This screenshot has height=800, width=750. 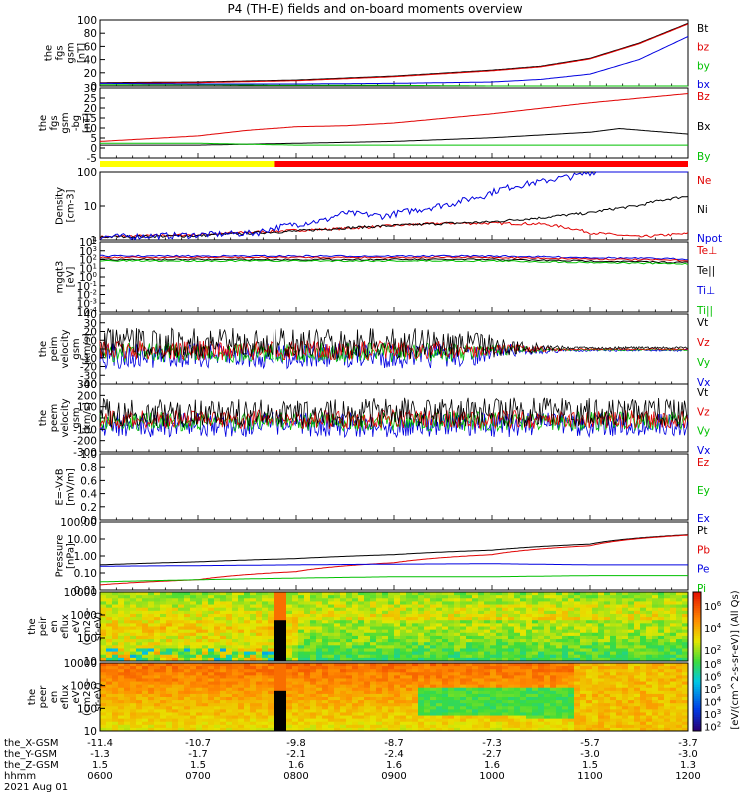 What do you see at coordinates (712, 664) in the screenshot?
I see `colorbar-bottom-tick: 108` at bounding box center [712, 664].